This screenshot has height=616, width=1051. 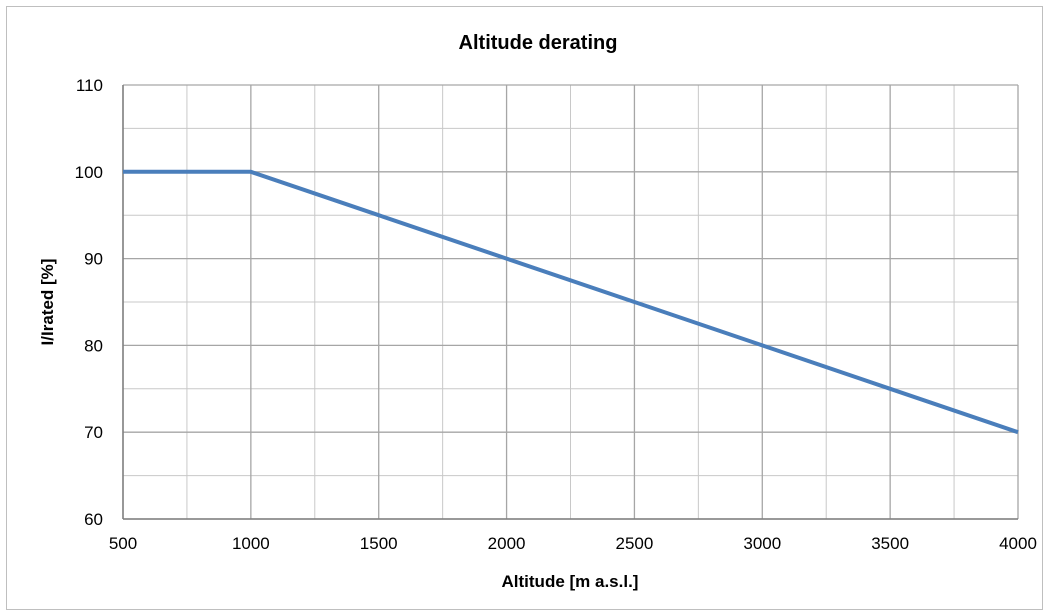 I want to click on y-tick-label: 100, so click(x=89, y=172).